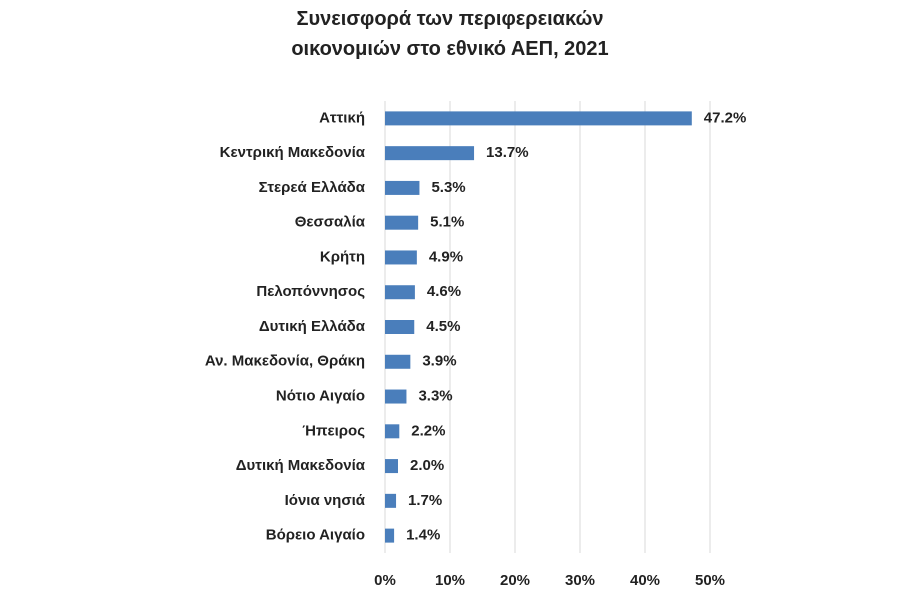 Image resolution: width=900 pixels, height=600 pixels. Describe the element at coordinates (645, 580) in the screenshot. I see `x-tick-label: 40%` at that location.